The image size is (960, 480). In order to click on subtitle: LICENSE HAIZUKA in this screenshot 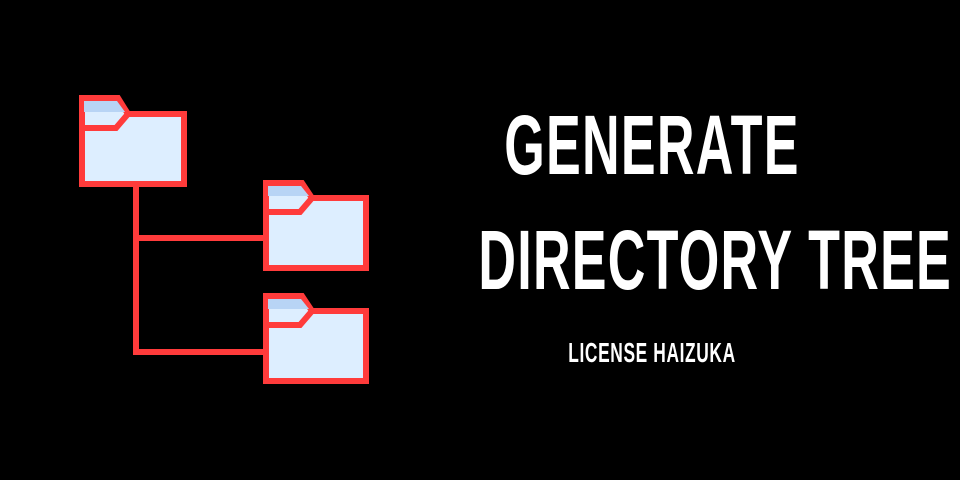, I will do `click(652, 352)`.